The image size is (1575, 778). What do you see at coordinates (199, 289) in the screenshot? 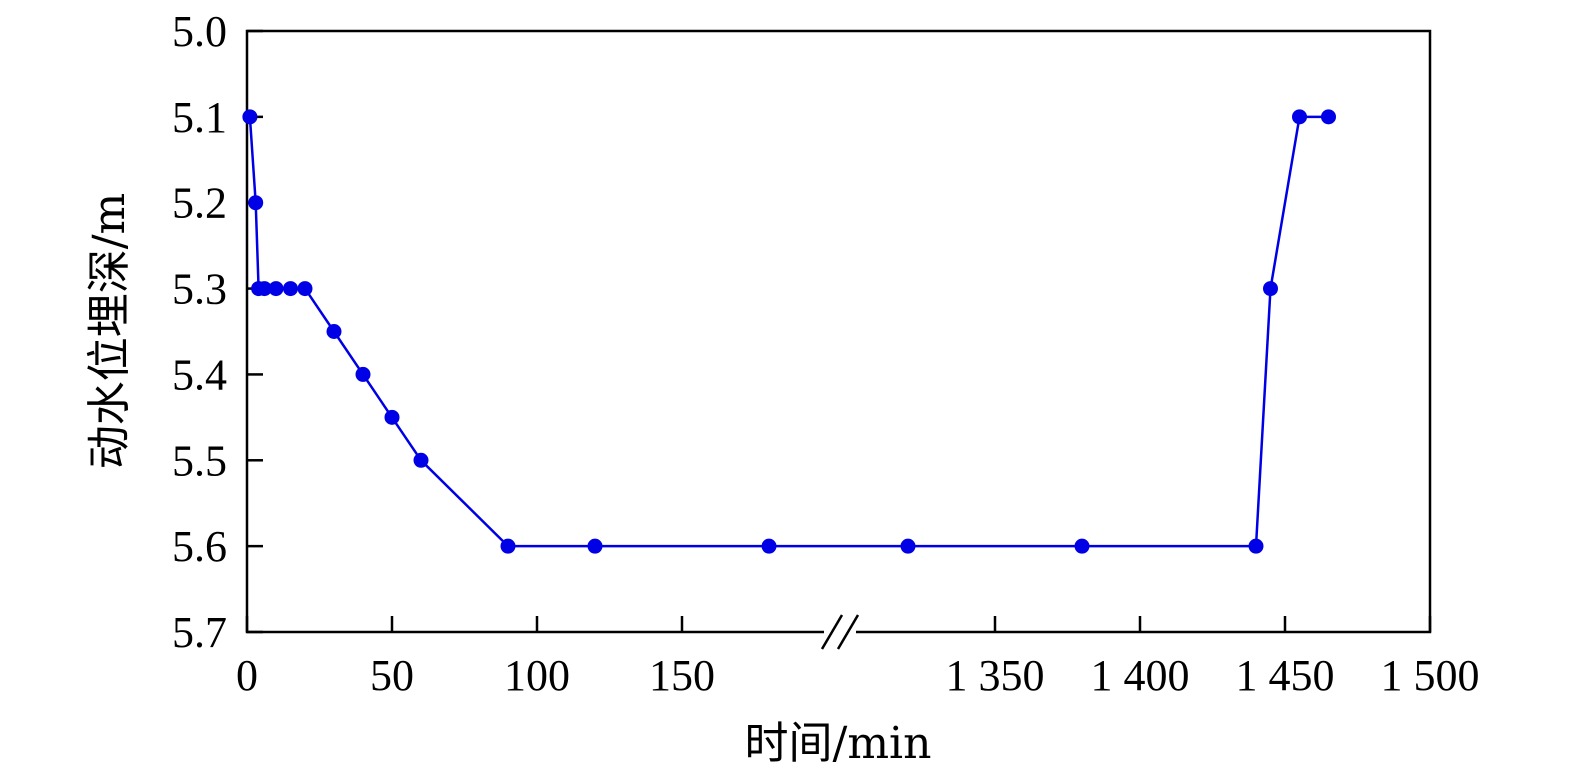
I see `y-tick-label: 5.3` at bounding box center [199, 289].